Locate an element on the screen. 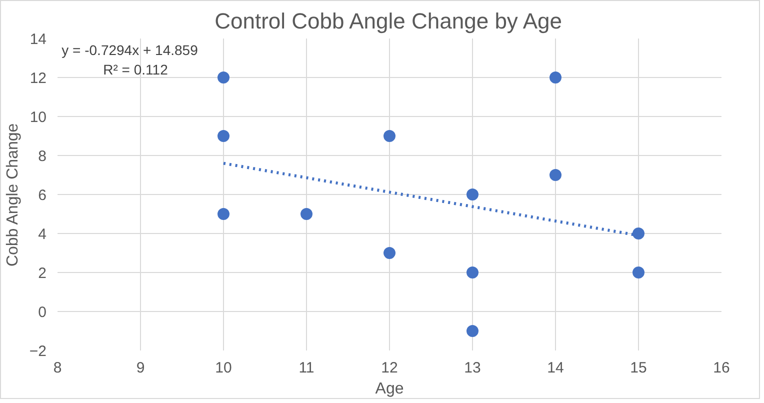  x-tick-label: 10 is located at coordinates (223, 368).